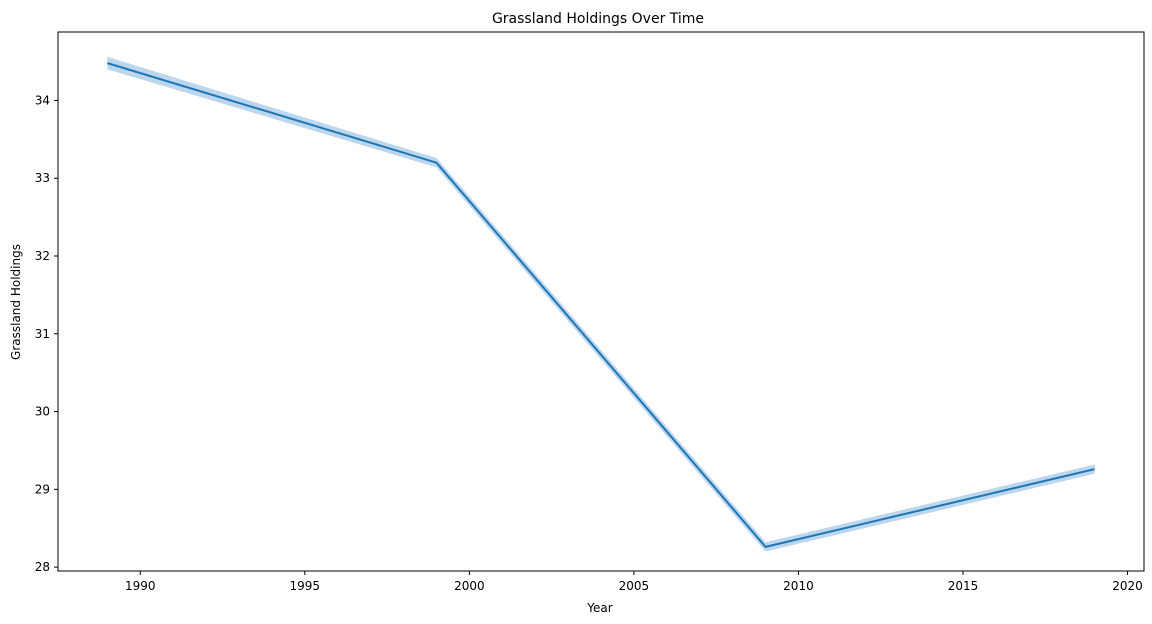 This screenshot has height=624, width=1152. Describe the element at coordinates (42, 178) in the screenshot. I see `y-tick-label: 33` at that location.